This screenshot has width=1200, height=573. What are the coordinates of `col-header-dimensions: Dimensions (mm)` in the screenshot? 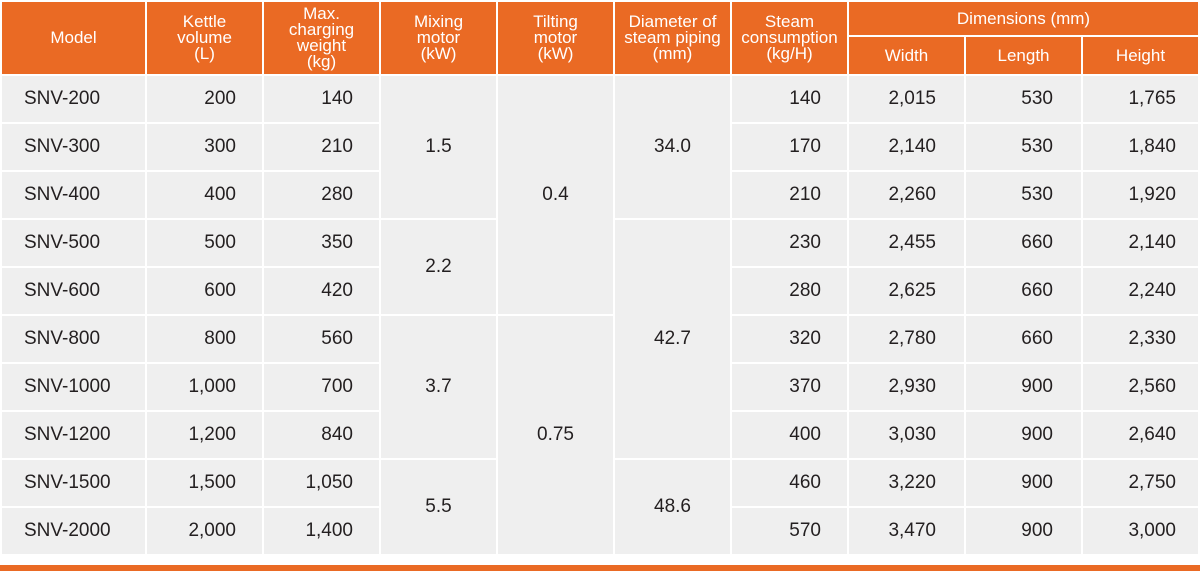 It's located at (1023, 18).